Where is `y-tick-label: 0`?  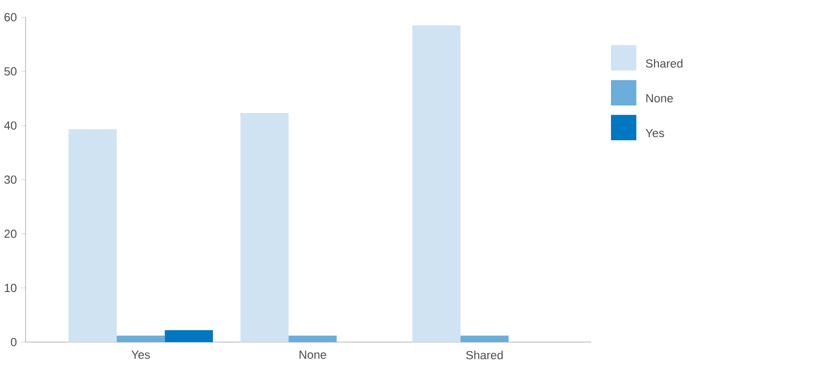
y-tick-label: 0 is located at coordinates (13, 342).